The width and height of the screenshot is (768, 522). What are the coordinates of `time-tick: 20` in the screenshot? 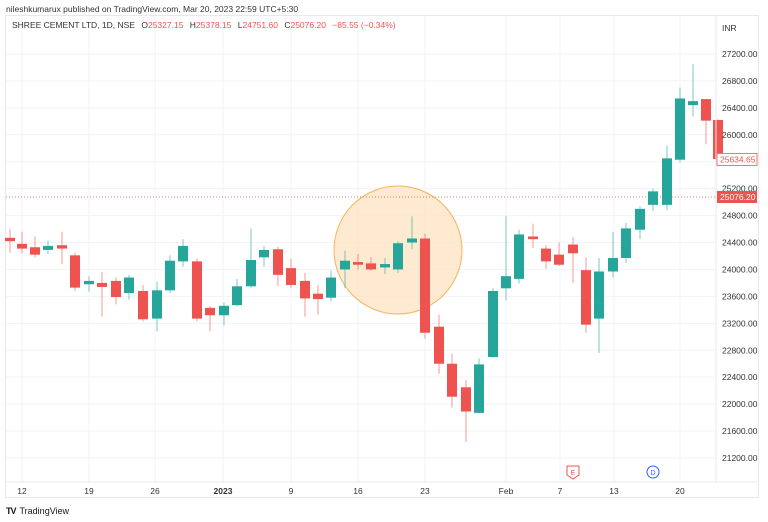 It's located at (680, 491).